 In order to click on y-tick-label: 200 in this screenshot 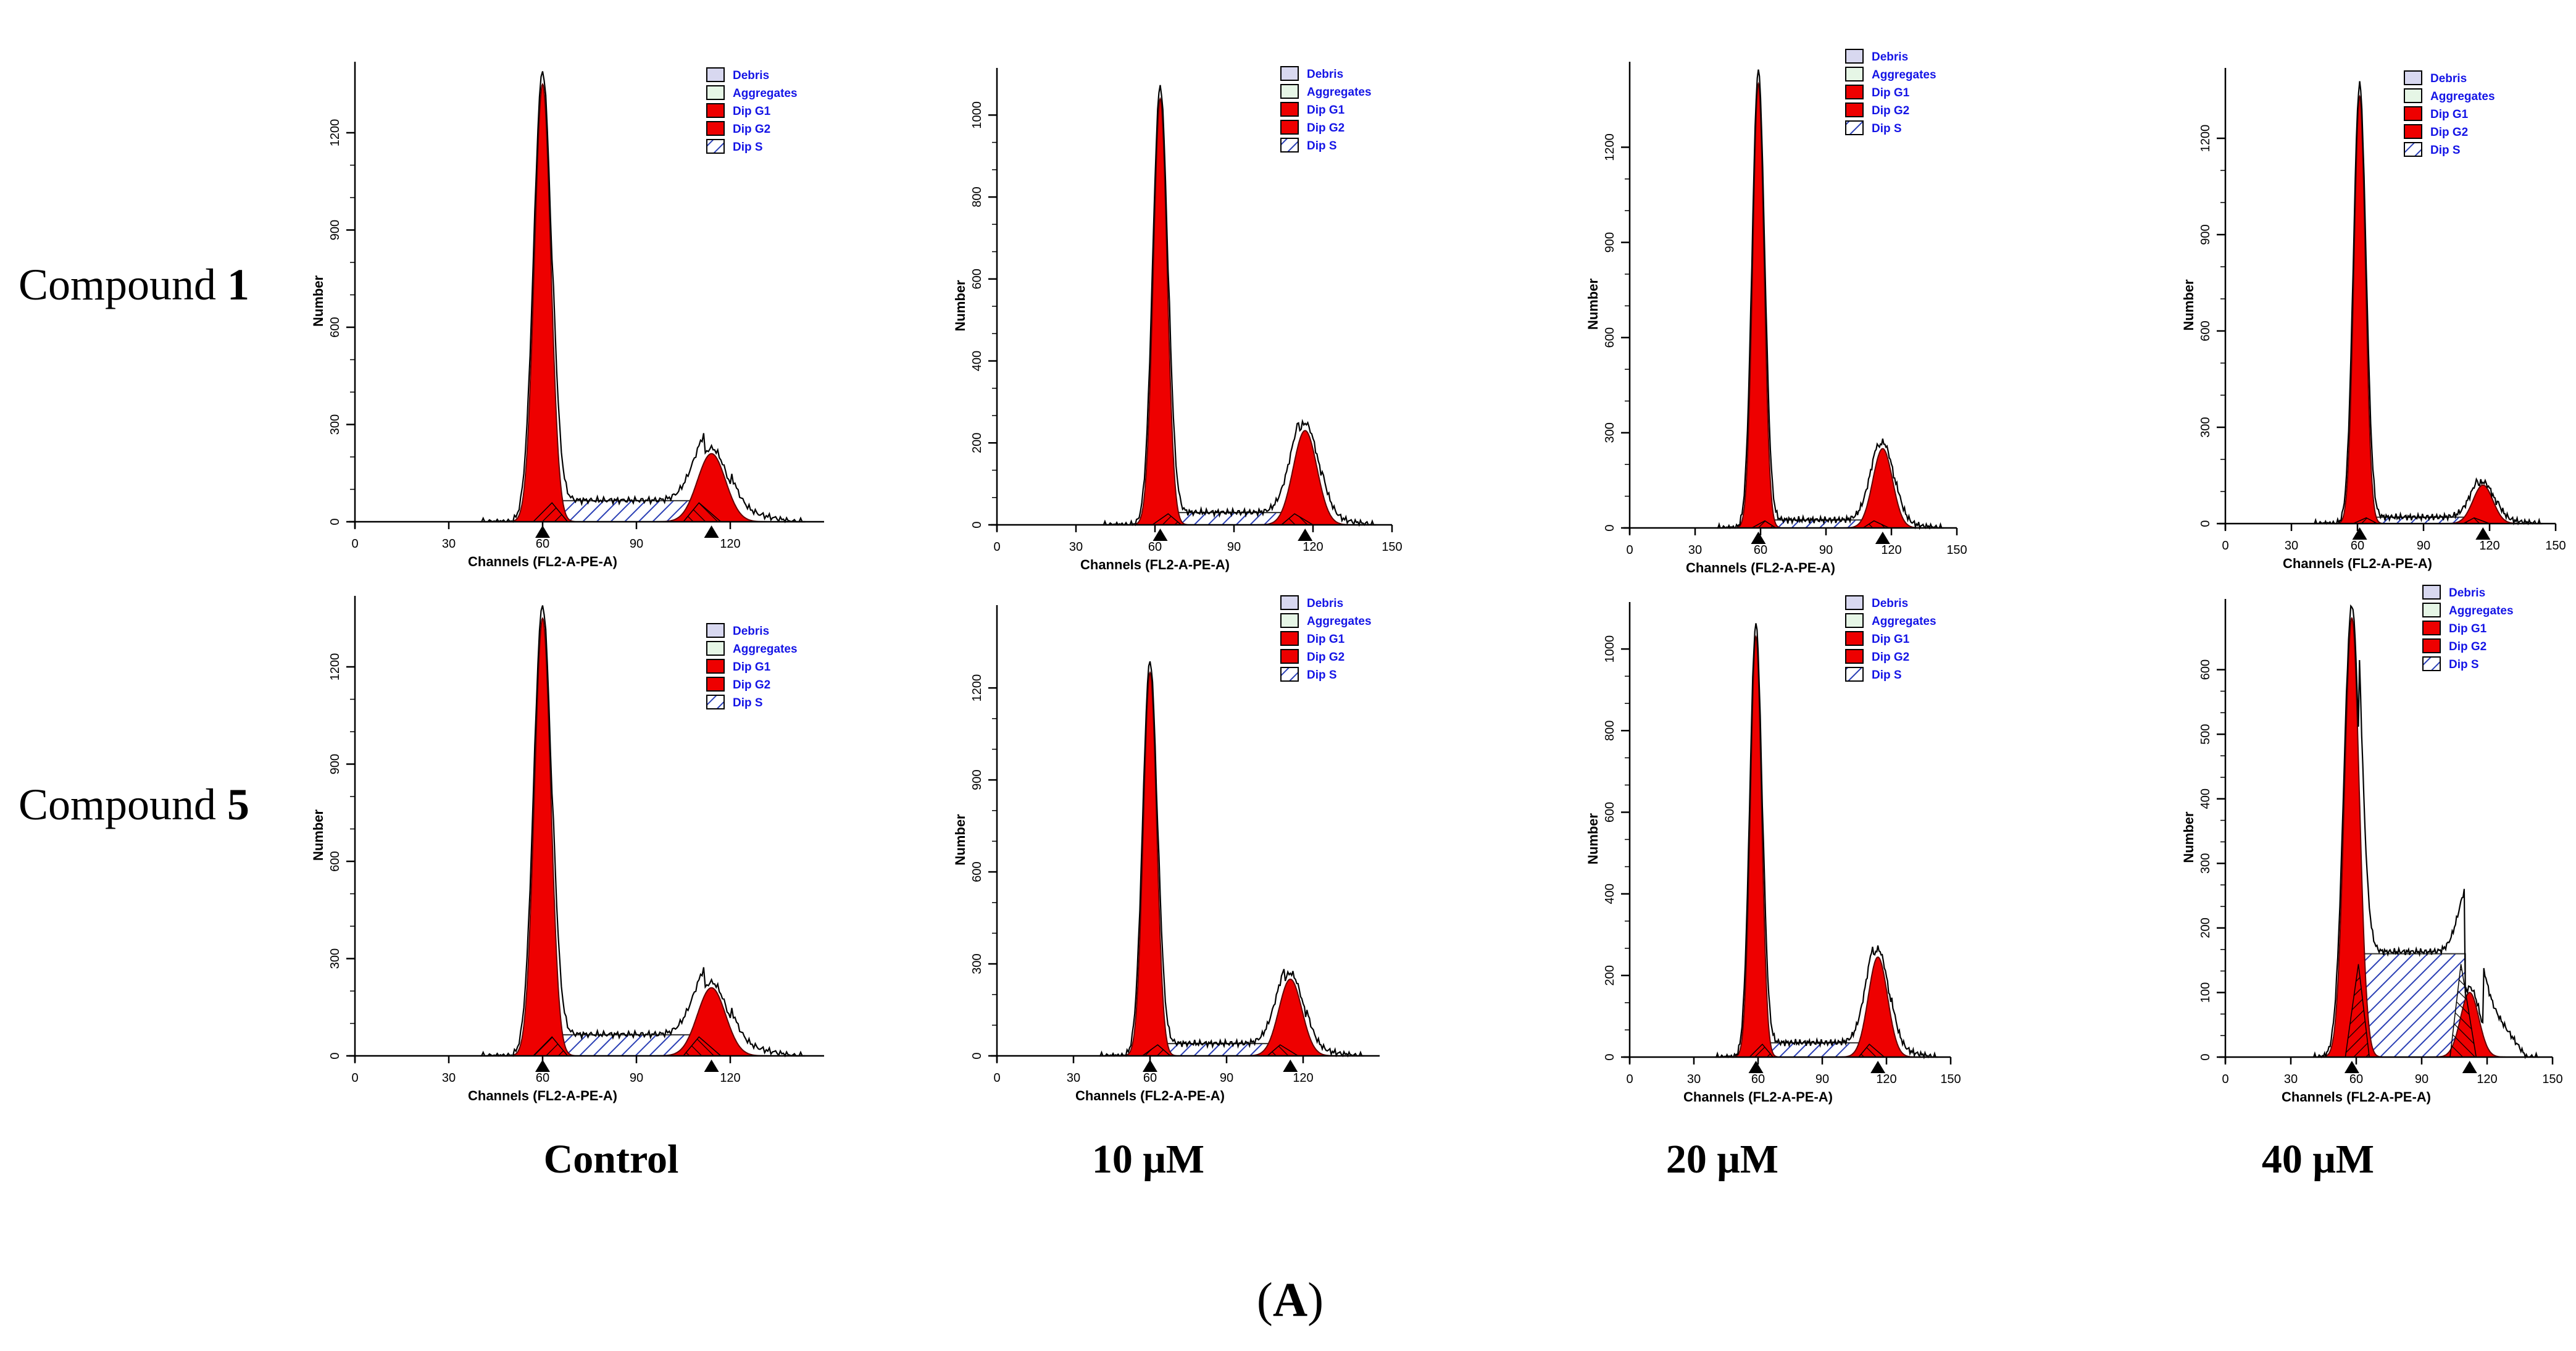, I will do `click(977, 443)`.